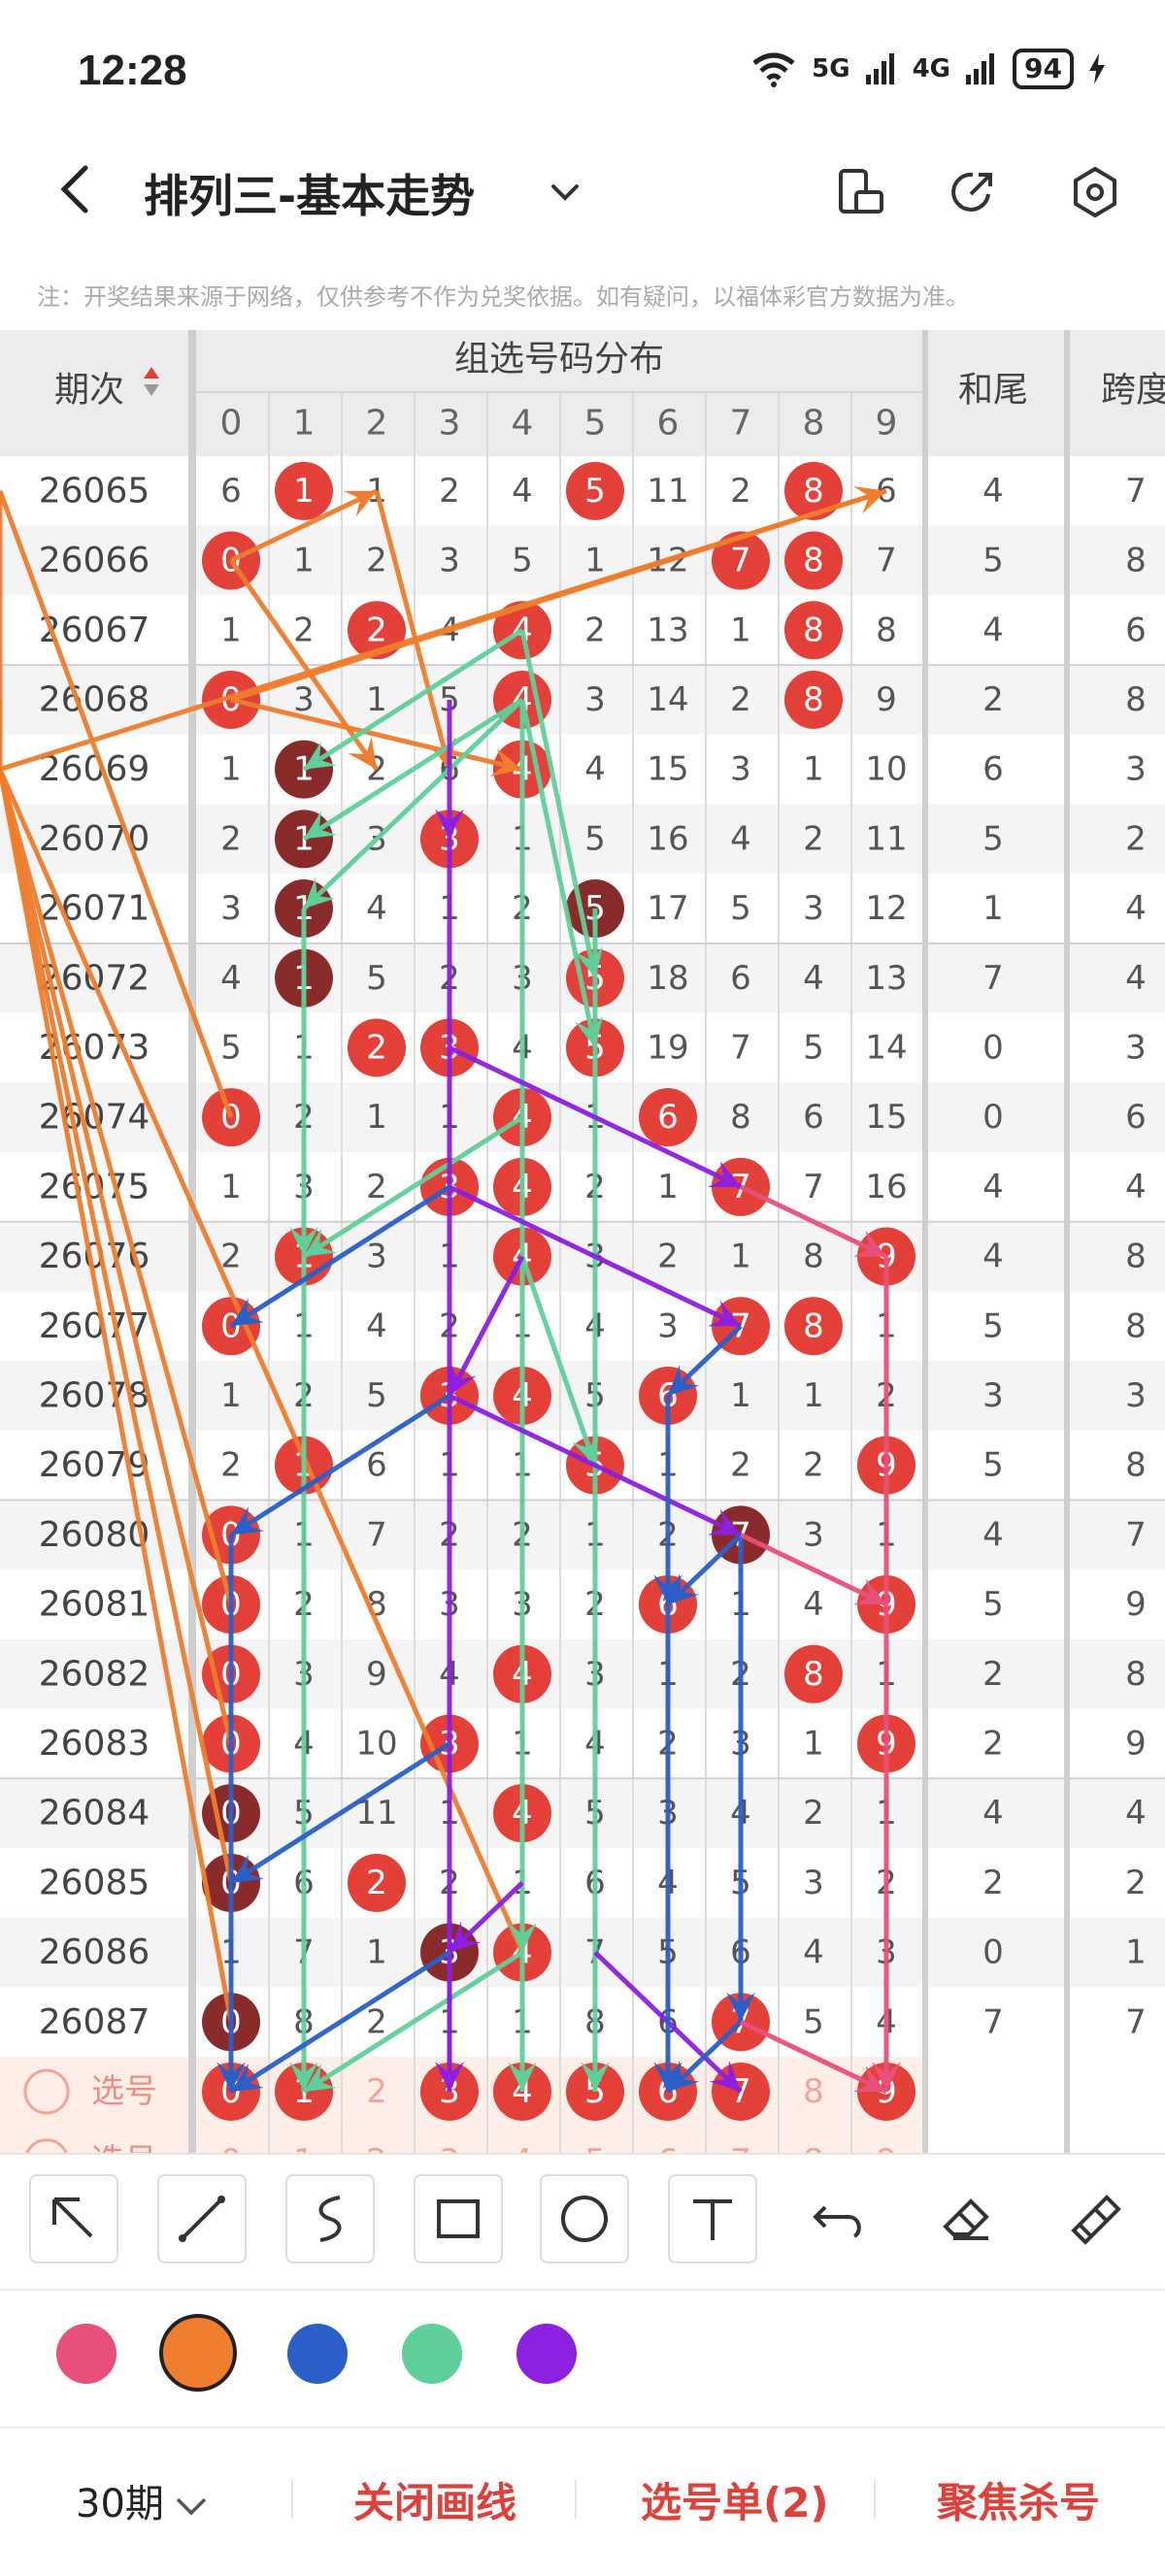 The height and width of the screenshot is (2576, 1165). What do you see at coordinates (584, 2218) in the screenshot?
I see `circle-tool-icon` at bounding box center [584, 2218].